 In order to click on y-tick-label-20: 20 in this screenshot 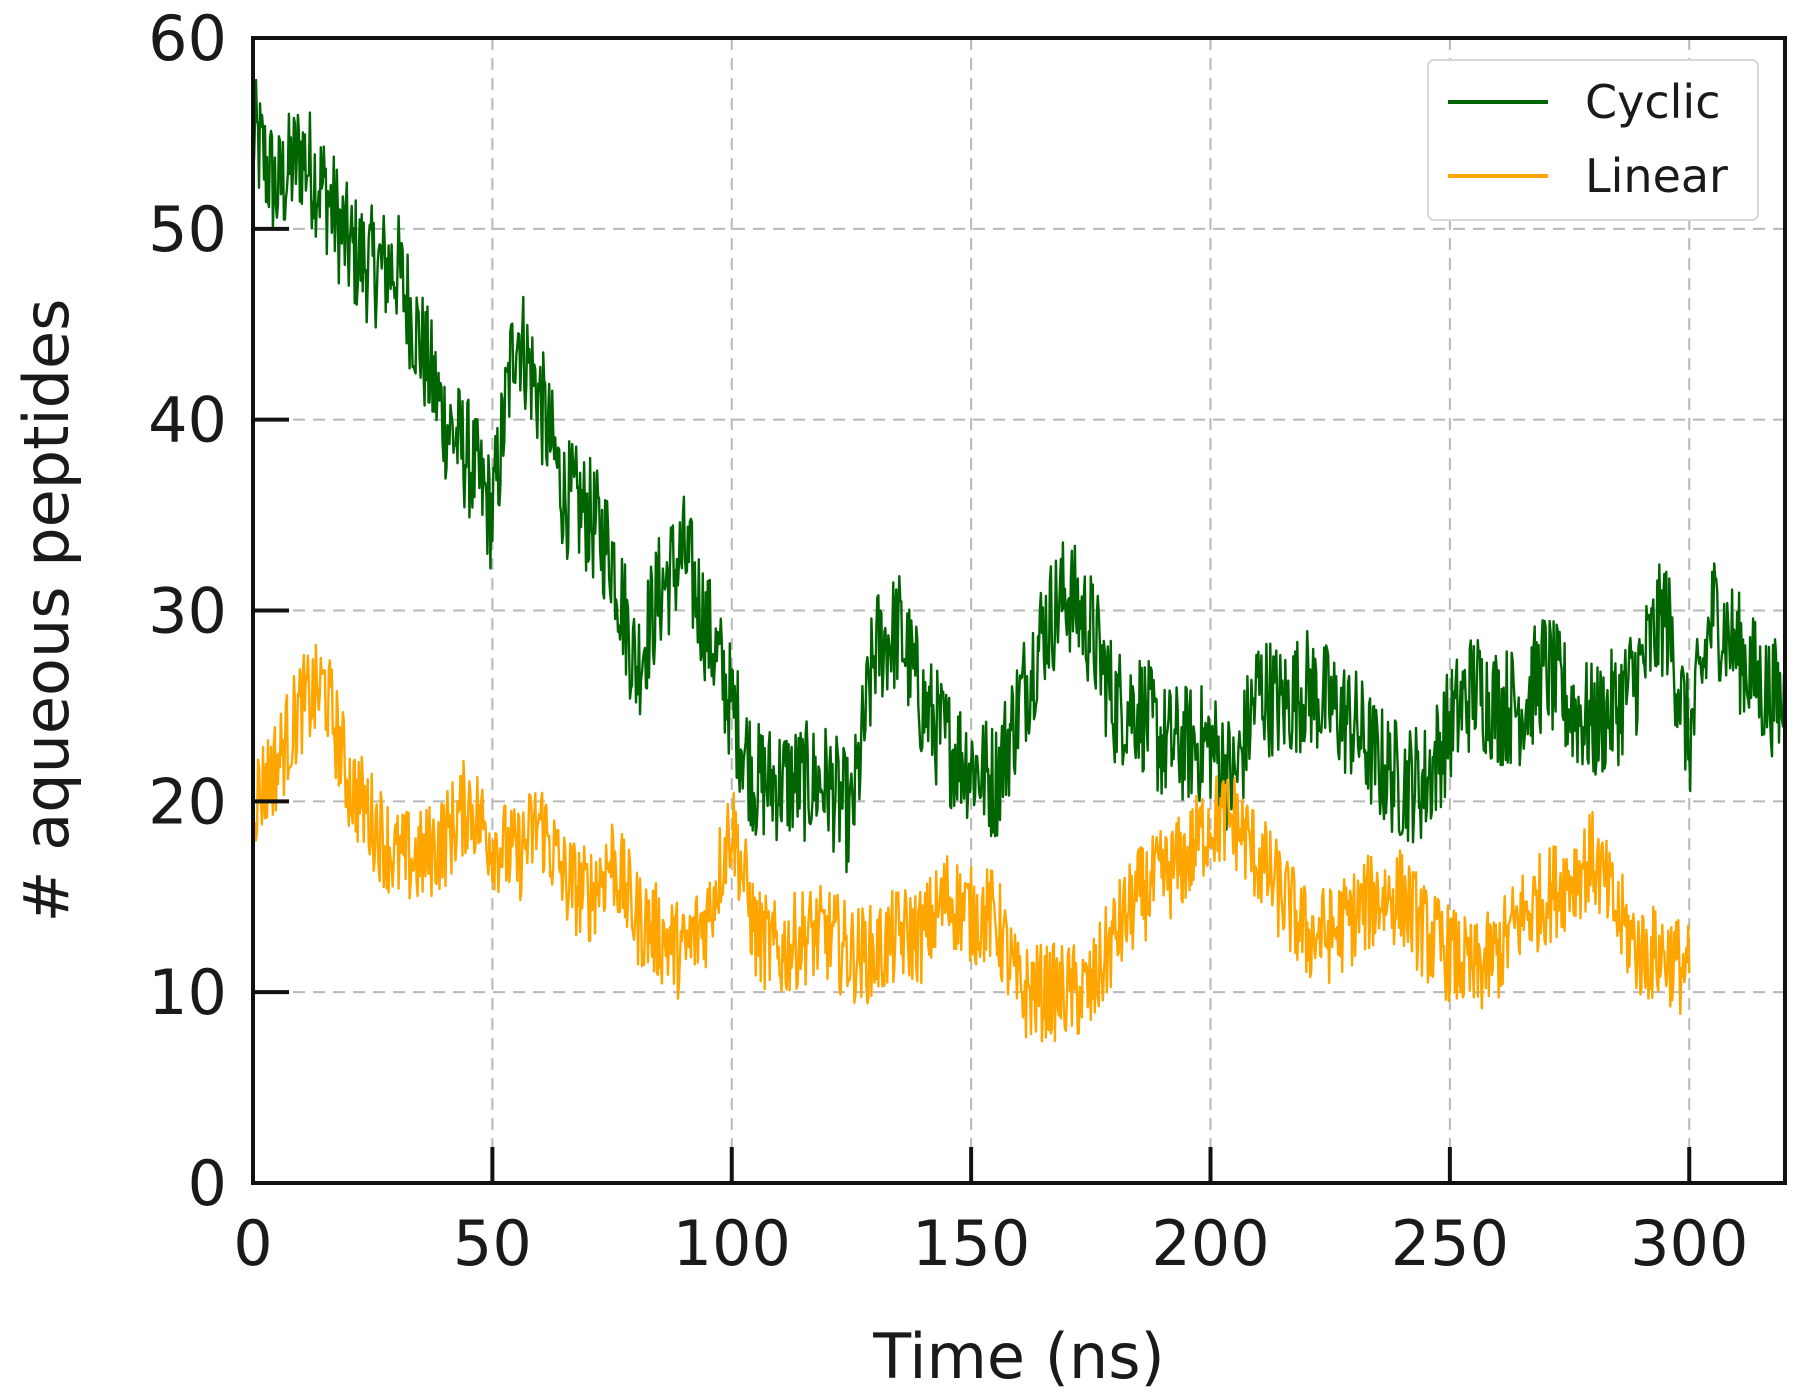, I will do `click(187, 801)`.